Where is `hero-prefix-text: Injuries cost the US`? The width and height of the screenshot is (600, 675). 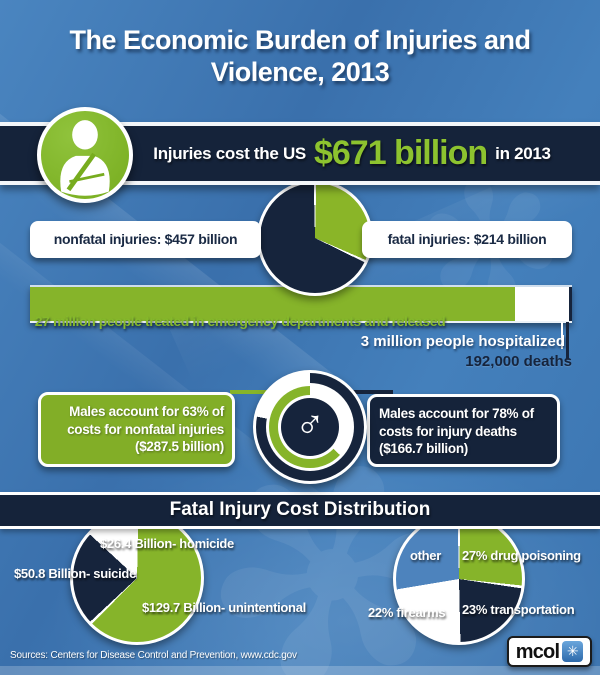
hero-prefix-text: Injuries cost the US is located at coordinates (229, 153).